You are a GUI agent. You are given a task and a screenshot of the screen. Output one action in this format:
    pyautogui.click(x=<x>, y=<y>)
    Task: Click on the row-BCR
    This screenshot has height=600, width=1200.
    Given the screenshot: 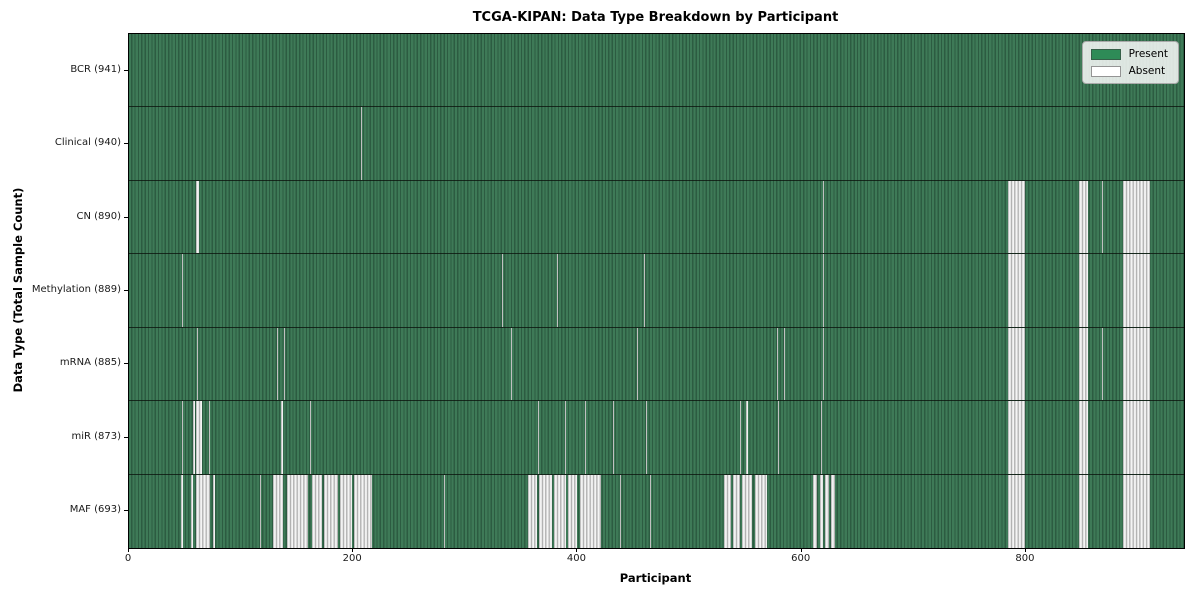 What is the action you would take?
    pyautogui.click(x=656, y=71)
    